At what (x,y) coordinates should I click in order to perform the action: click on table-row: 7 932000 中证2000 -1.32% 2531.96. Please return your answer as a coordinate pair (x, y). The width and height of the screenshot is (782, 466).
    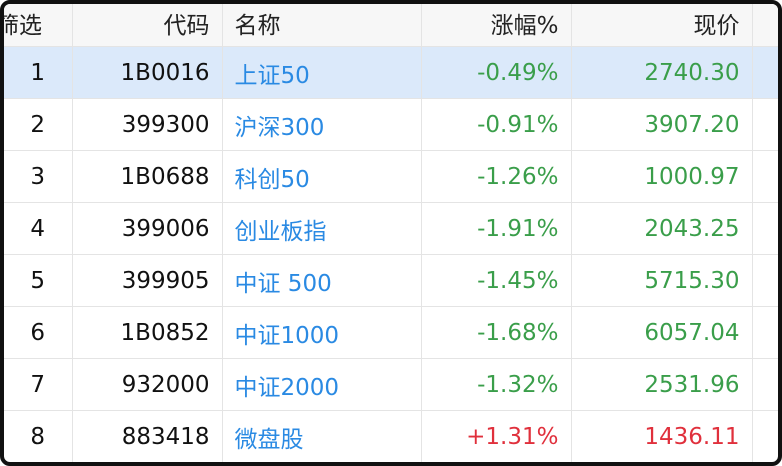
    Looking at the image, I should click on (391, 384).